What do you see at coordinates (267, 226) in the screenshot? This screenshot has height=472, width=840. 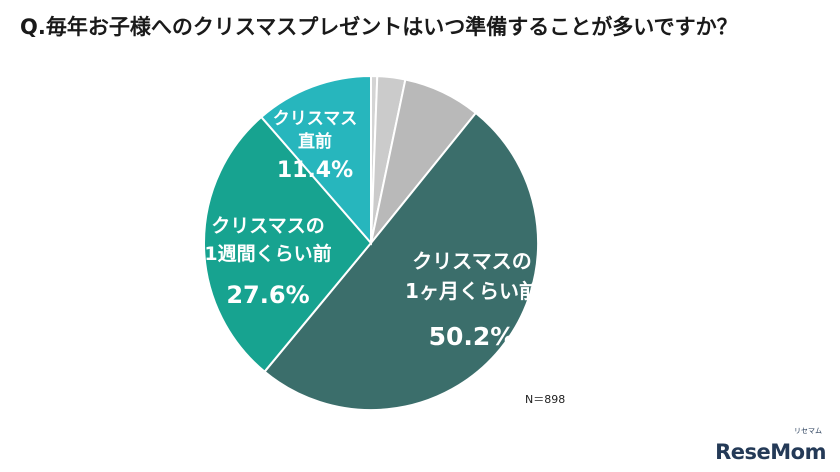 I see `slice-label-4-line-0: クリスマスの` at bounding box center [267, 226].